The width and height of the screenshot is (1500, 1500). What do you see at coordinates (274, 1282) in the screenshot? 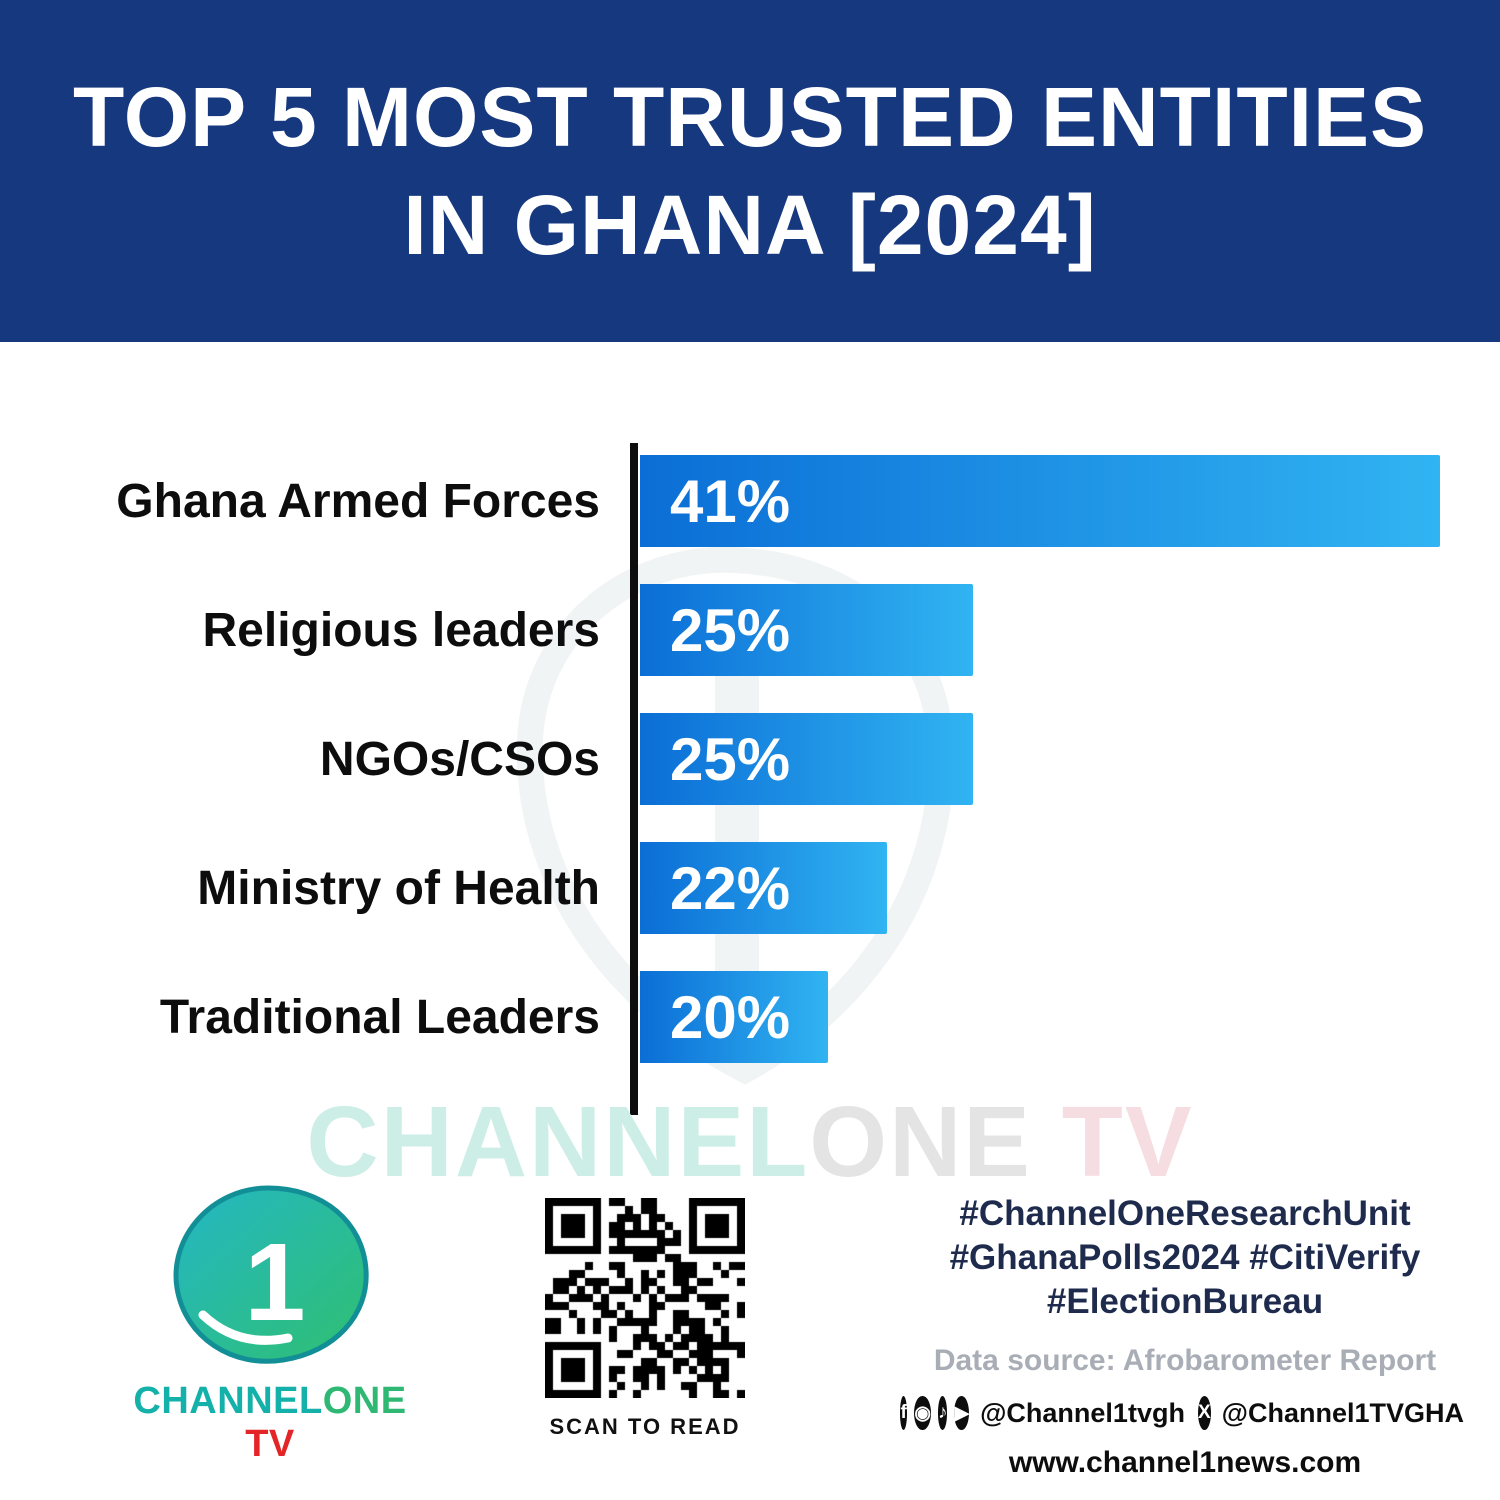
I see `logo-numeral: 1` at bounding box center [274, 1282].